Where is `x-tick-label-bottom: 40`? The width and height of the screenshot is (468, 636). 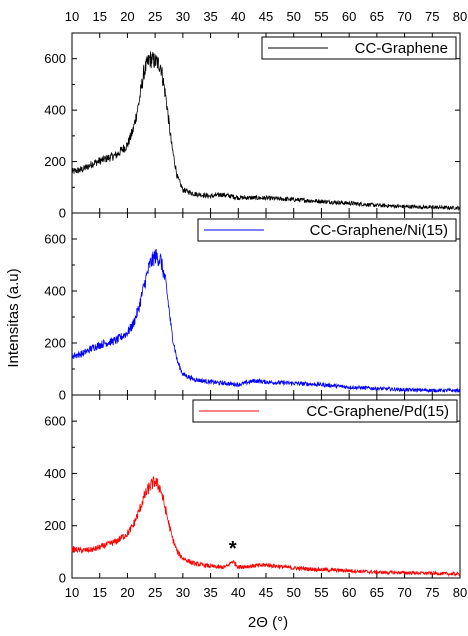
x-tick-label-bottom: 40 is located at coordinates (238, 592).